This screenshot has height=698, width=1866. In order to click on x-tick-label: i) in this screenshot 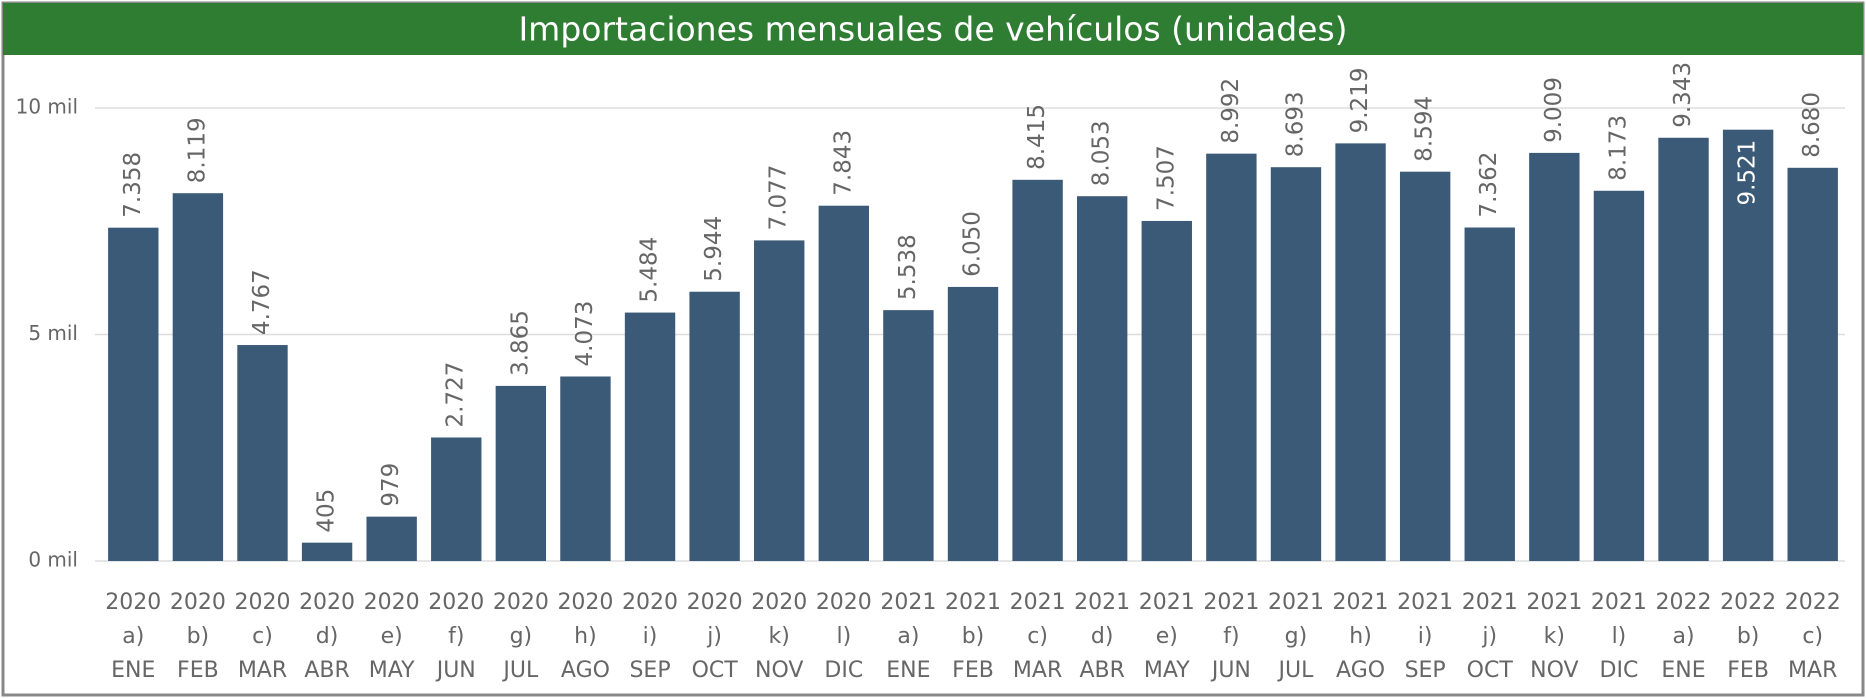, I will do `click(650, 636)`.